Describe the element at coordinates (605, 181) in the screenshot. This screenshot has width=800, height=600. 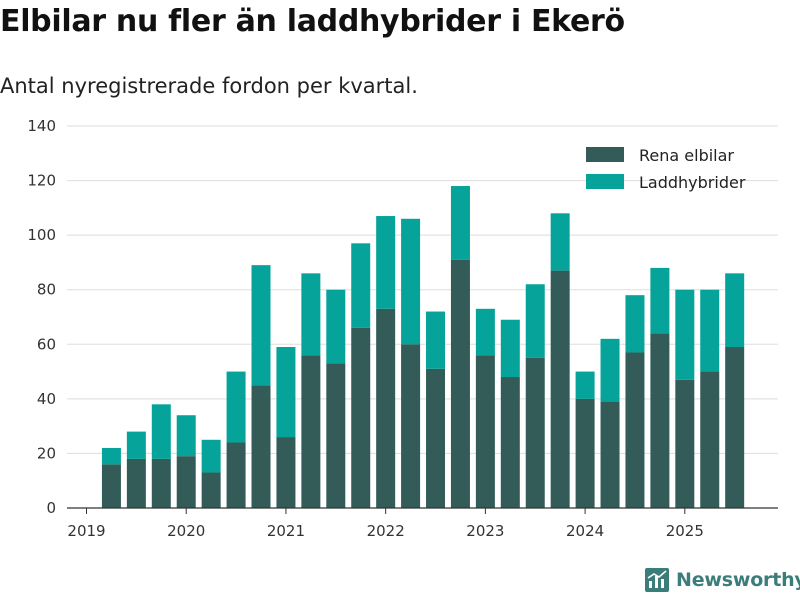
I see `legend-swatch-laddhybrider` at that location.